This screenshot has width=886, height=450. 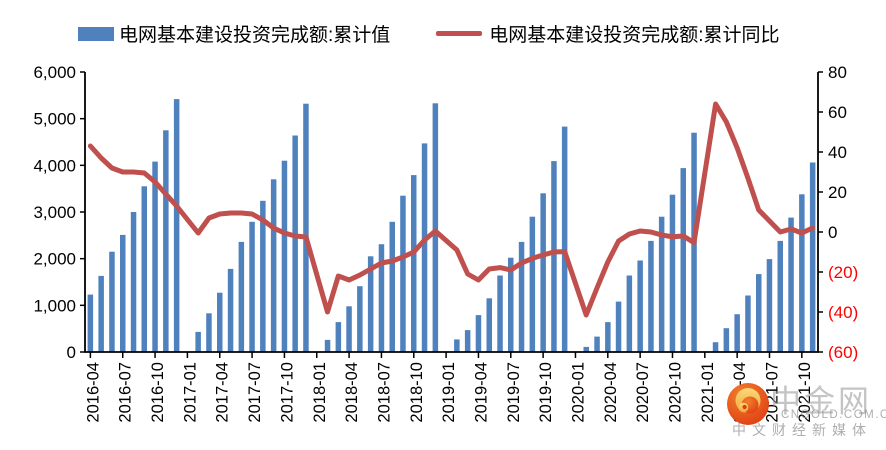 I want to click on legend-line-label: 电网基本建设投资完成额:累计同比, so click(x=634, y=35).